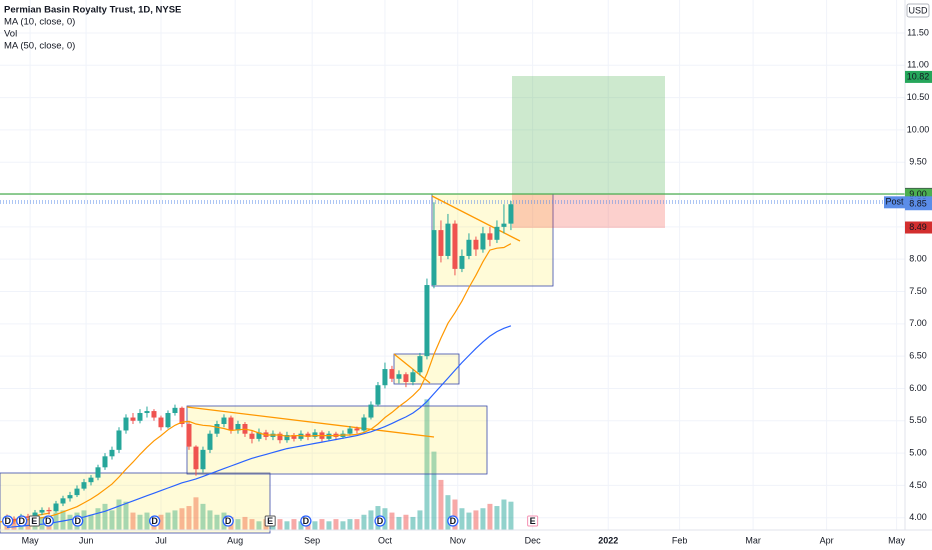 The width and height of the screenshot is (932, 550). I want to click on y-tick-label: 6.50, so click(918, 356).